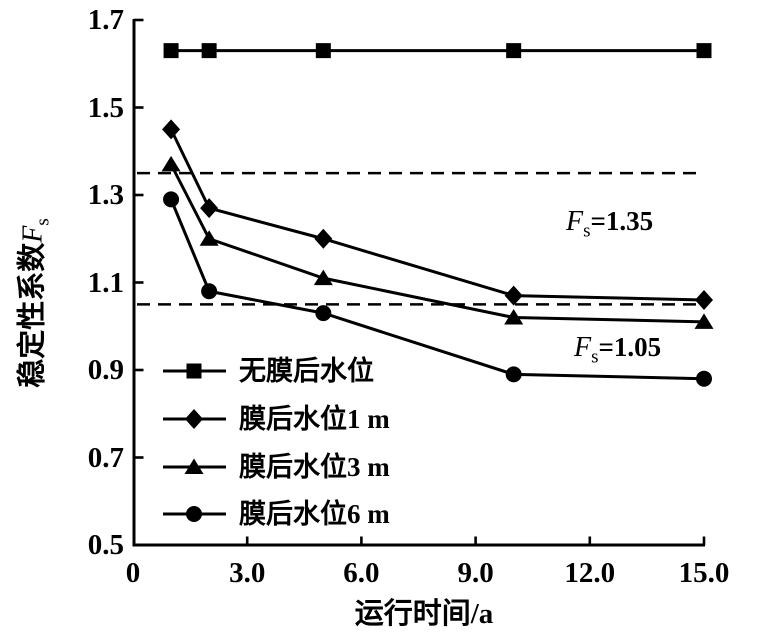  Describe the element at coordinates (105, 195) in the screenshot. I see `y-tick-label: 1.3` at that location.